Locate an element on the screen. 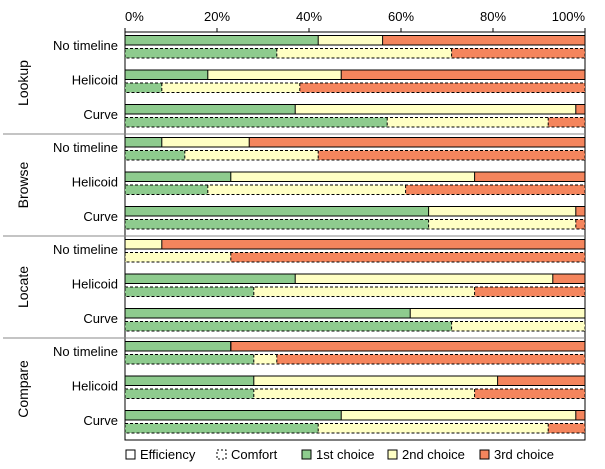  legend-swatch-comfort is located at coordinates (221, 454).